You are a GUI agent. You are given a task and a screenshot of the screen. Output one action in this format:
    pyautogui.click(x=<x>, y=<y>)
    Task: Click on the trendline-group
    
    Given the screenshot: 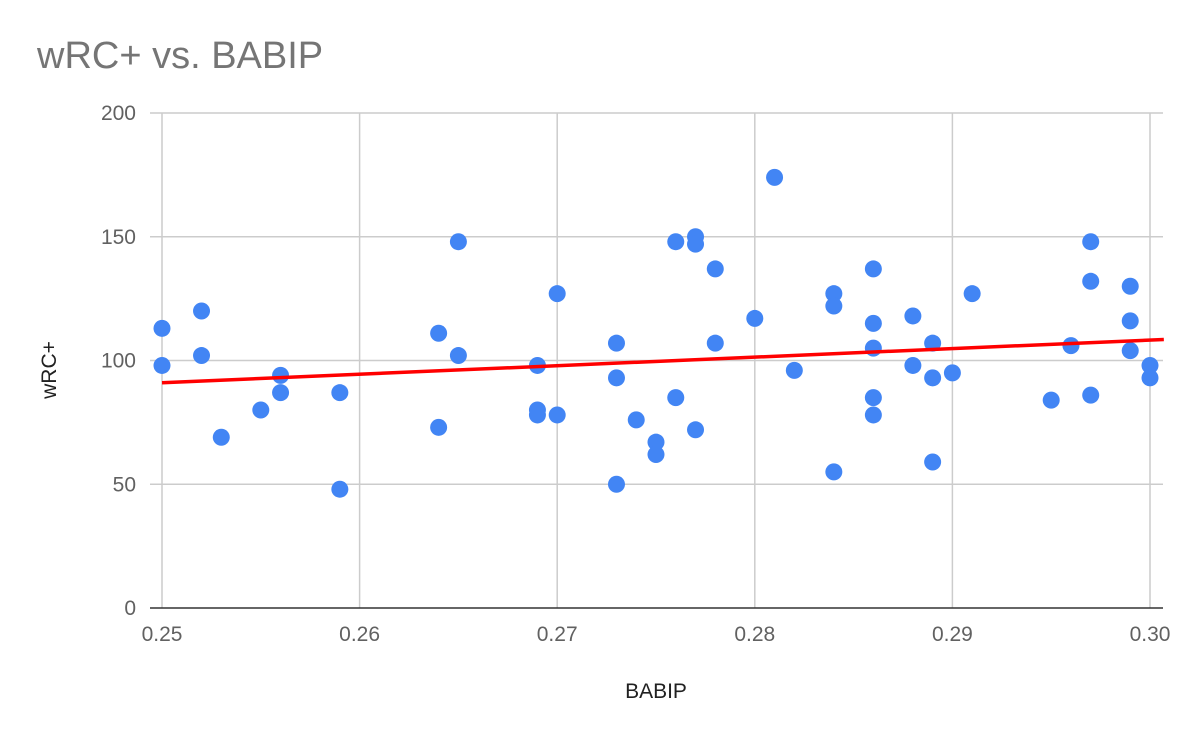 What is the action you would take?
    pyautogui.click(x=662, y=361)
    